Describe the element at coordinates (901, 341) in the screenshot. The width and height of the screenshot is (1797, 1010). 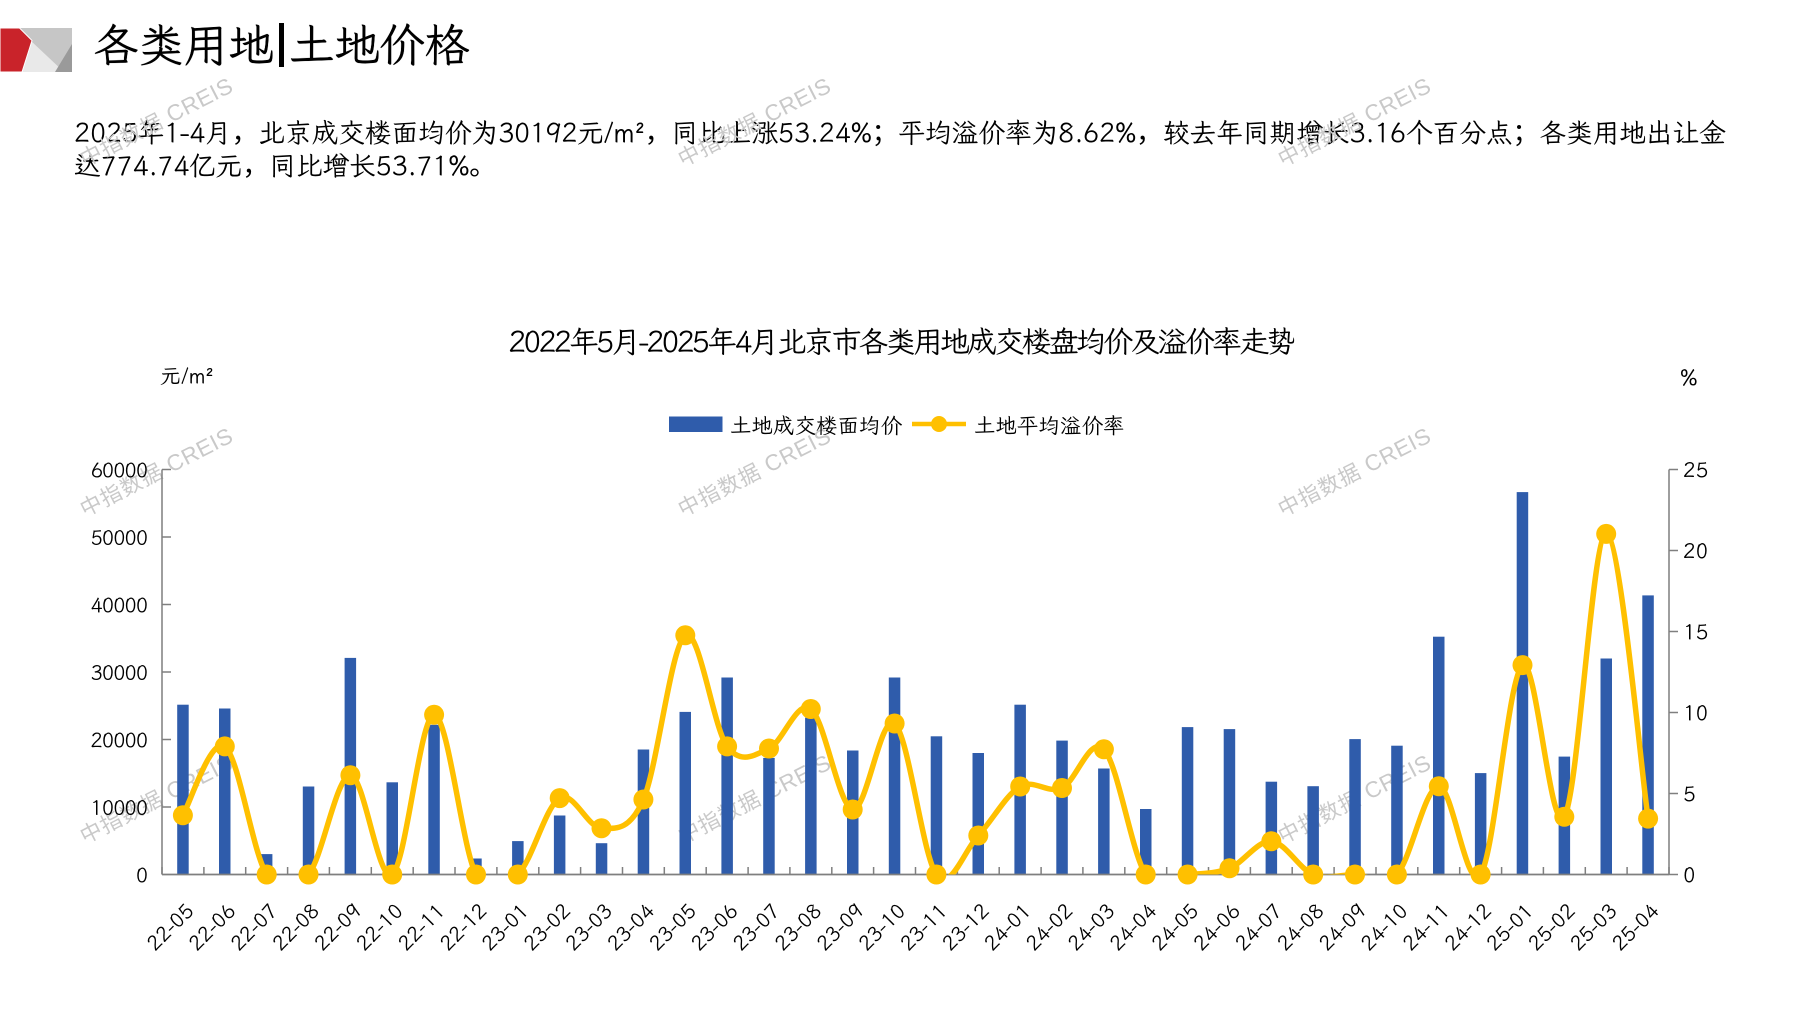
I see `svg-text:2022年5月-2025年4月北京市各类用地成交楼盘均价及溢: 2022年5月-2025年4月北京市各类用地成交楼盘均价及溢价率走势` at that location.